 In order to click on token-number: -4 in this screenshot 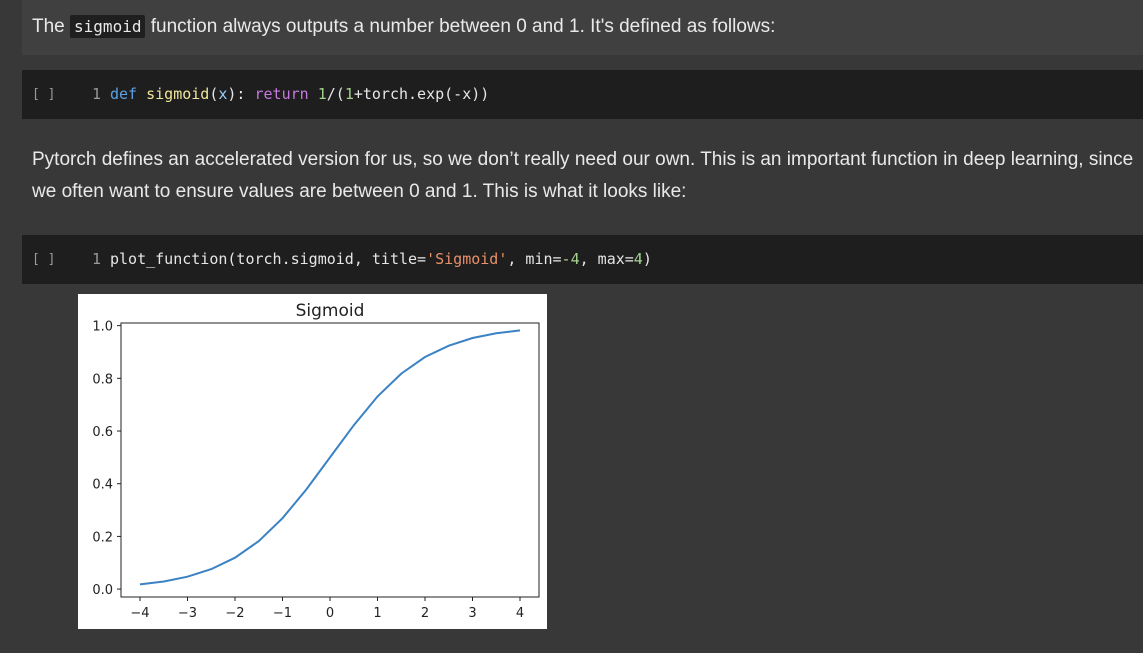, I will do `click(570, 259)`.